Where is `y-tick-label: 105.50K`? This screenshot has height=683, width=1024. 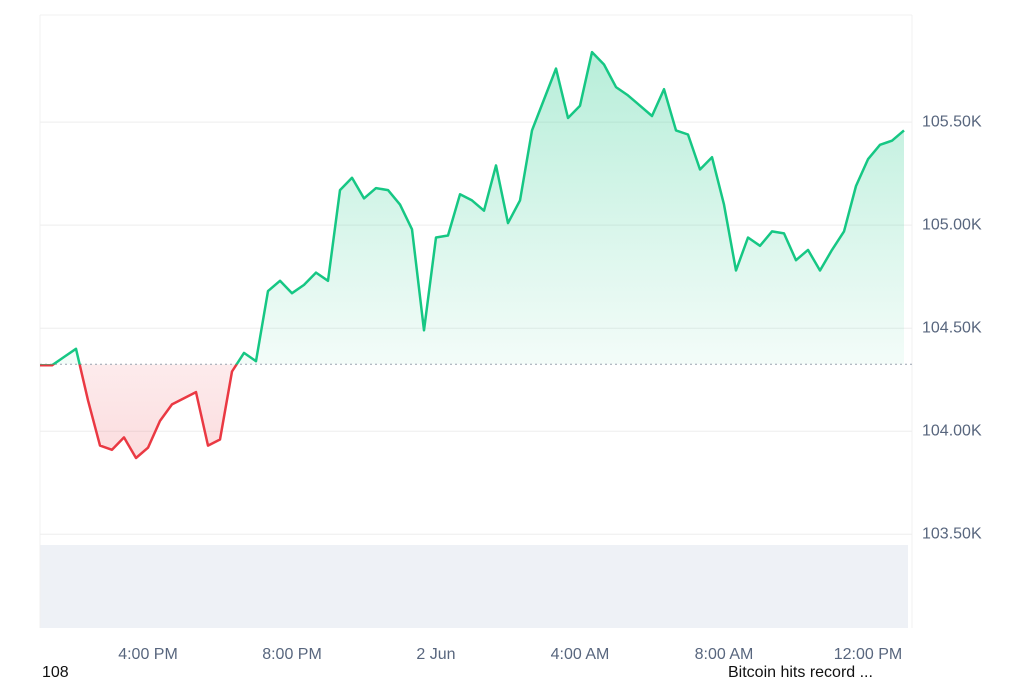
y-tick-label: 105.50K is located at coordinates (952, 121).